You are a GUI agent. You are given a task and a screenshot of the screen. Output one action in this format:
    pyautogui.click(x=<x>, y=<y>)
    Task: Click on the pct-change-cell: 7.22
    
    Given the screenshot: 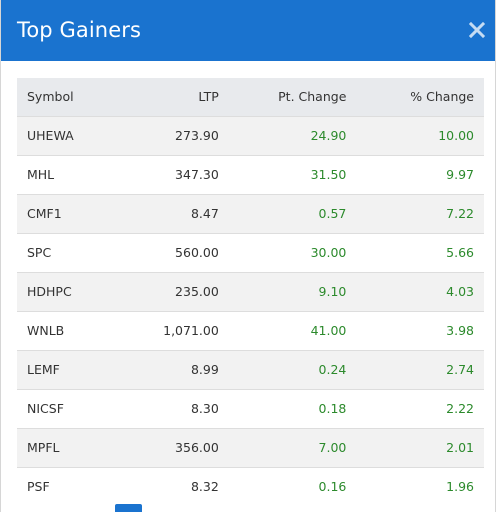 What is the action you would take?
    pyautogui.click(x=460, y=213)
    